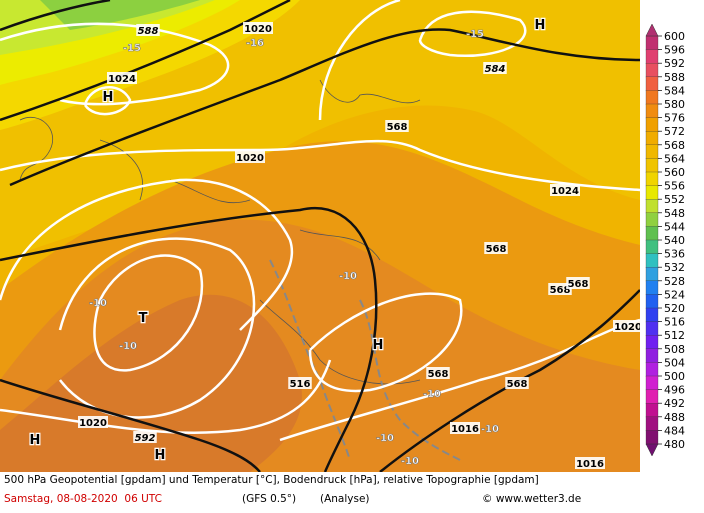  I want to click on scale-label: 488, so click(674, 417).